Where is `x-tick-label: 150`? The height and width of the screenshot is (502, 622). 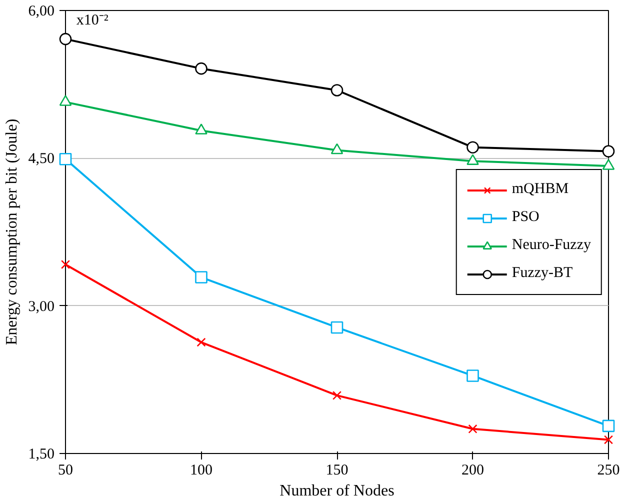
x-tick-label: 150 is located at coordinates (337, 470).